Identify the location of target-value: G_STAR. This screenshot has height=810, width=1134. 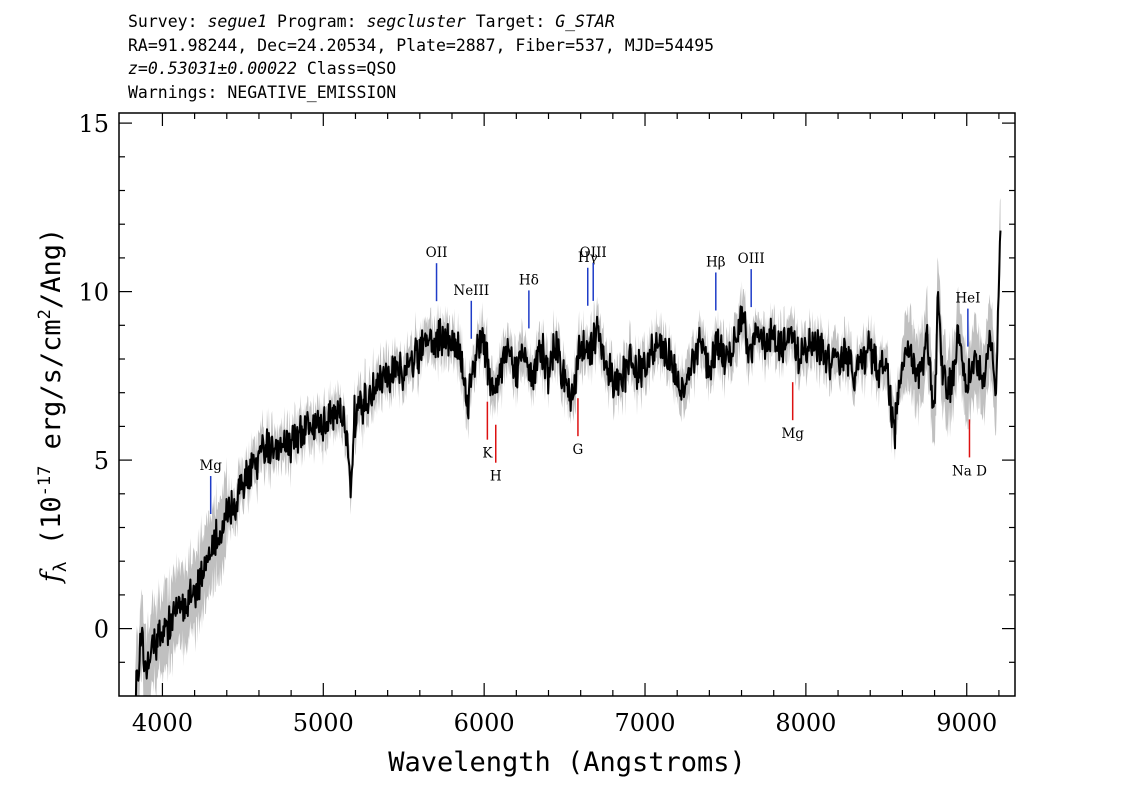
(585, 21).